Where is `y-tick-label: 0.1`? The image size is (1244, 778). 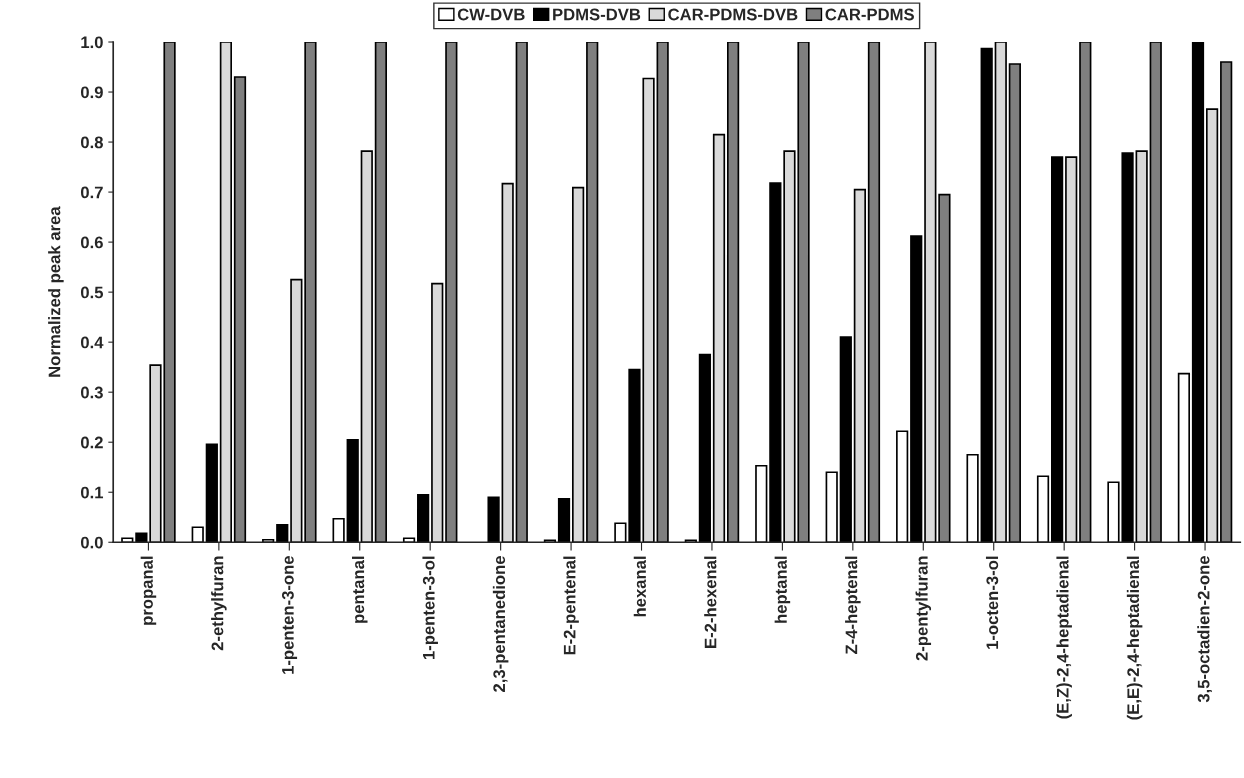 y-tick-label: 0.1 is located at coordinates (92, 492).